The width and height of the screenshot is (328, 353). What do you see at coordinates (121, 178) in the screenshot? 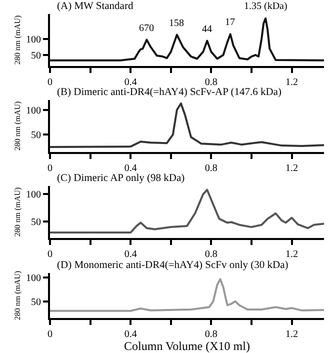
I see `chart-title: (C) Dimeric AP only (98 kDa)` at bounding box center [121, 178].